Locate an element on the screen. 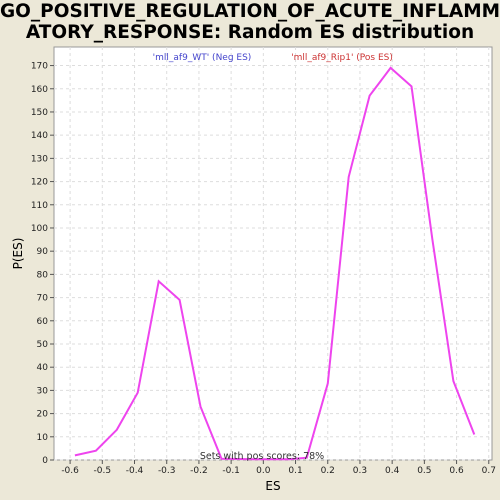 The height and width of the screenshot is (500, 500). y-tick-label: 150 is located at coordinates (39, 113).